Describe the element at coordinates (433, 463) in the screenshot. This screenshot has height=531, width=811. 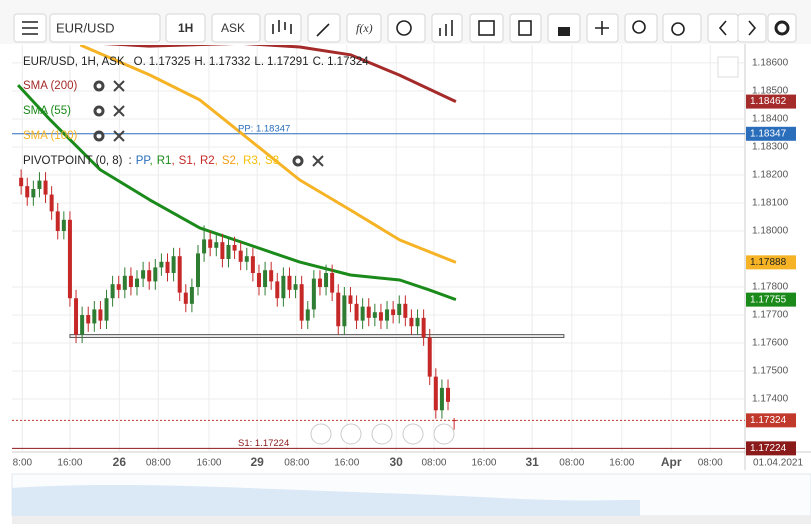
I see `x-tick-label: 08:00` at that location.